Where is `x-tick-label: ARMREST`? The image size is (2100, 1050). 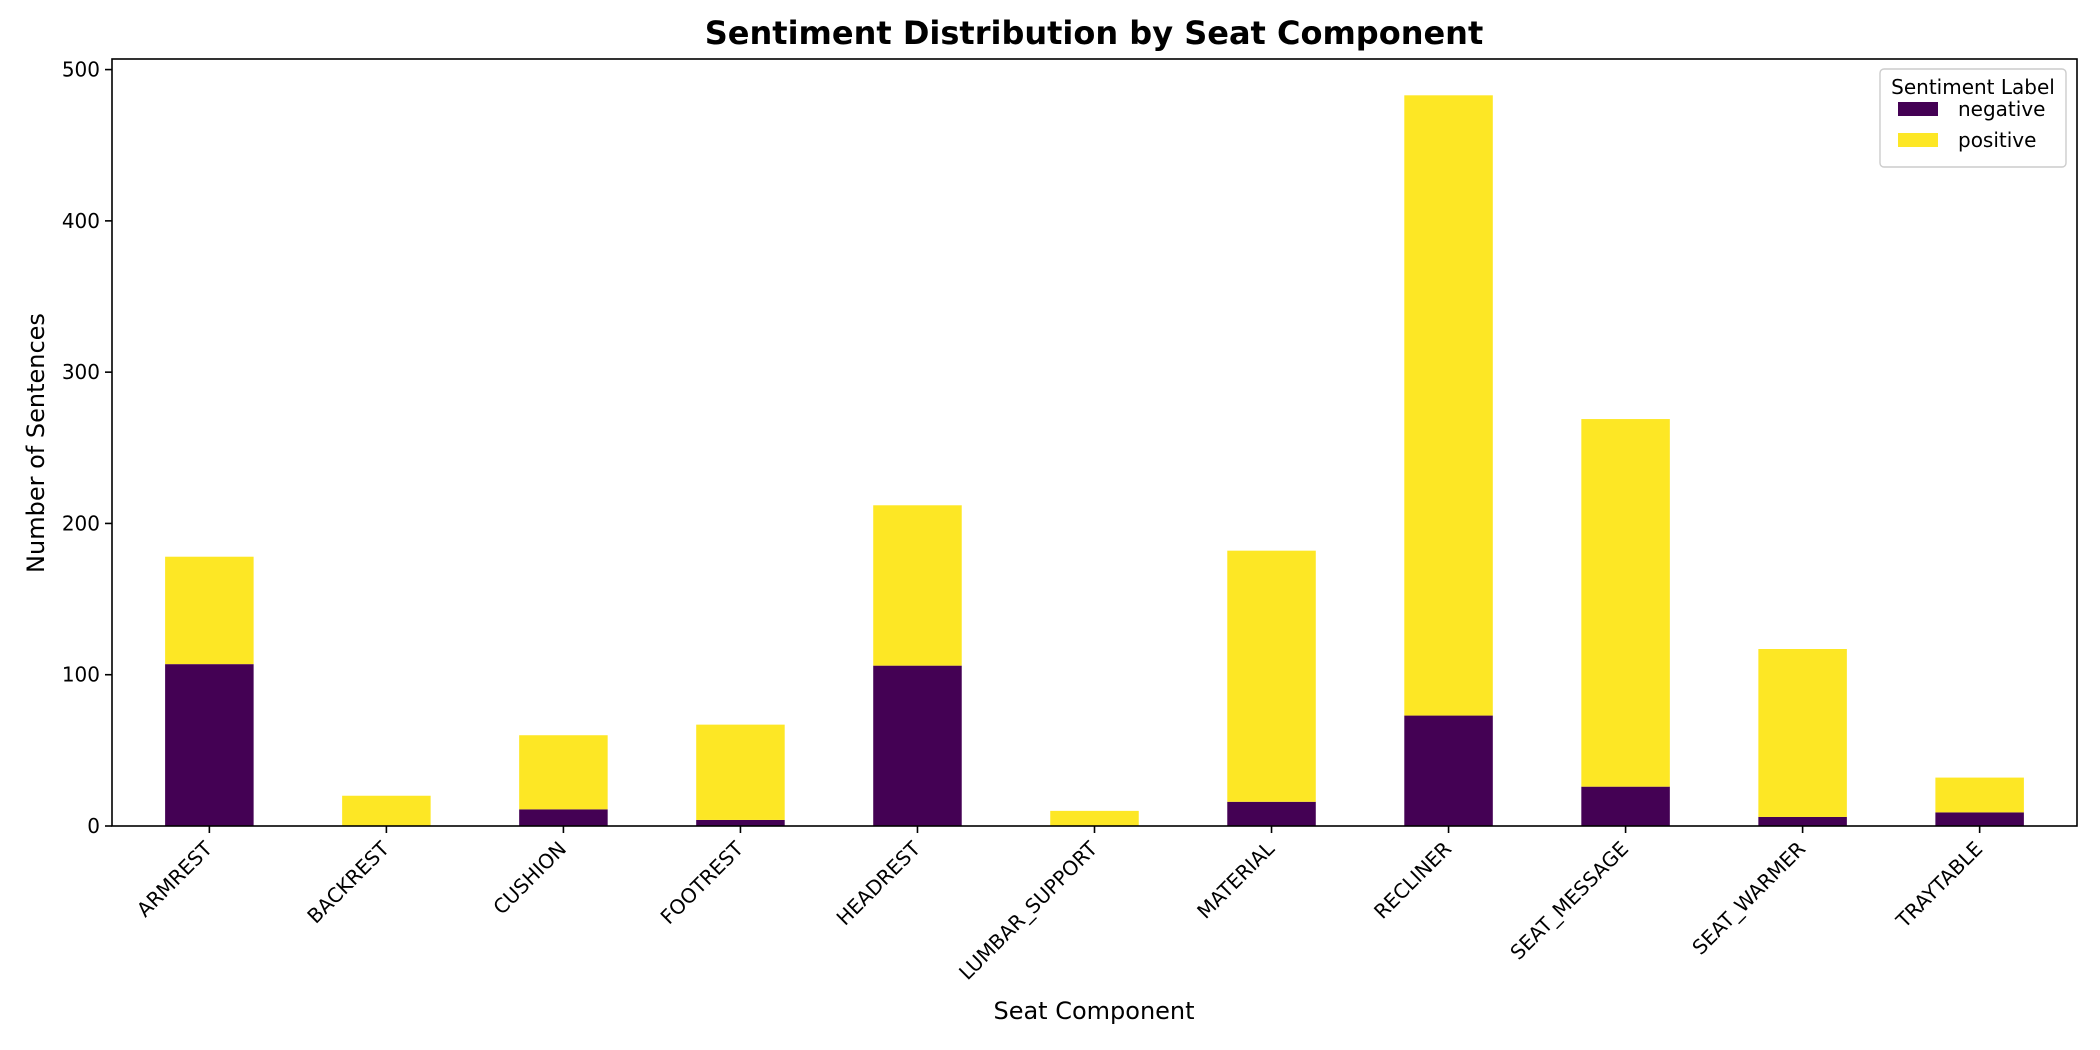
x-tick-label: ARMREST is located at coordinates (175, 879).